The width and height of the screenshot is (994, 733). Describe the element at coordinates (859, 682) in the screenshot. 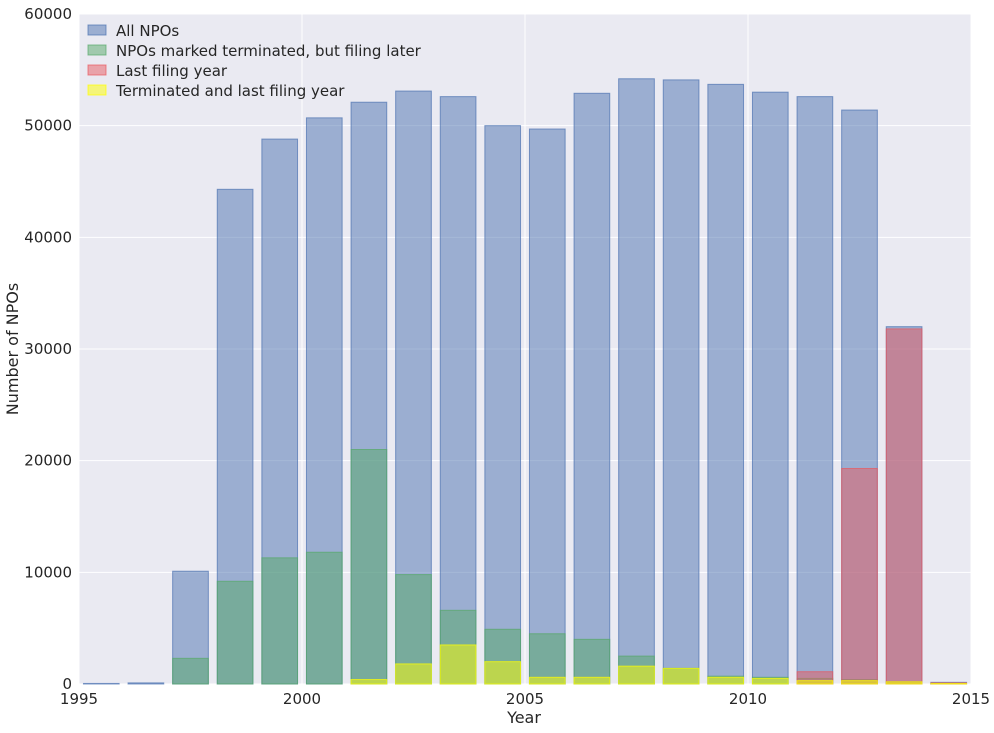

I see `bar-3-2012` at that location.